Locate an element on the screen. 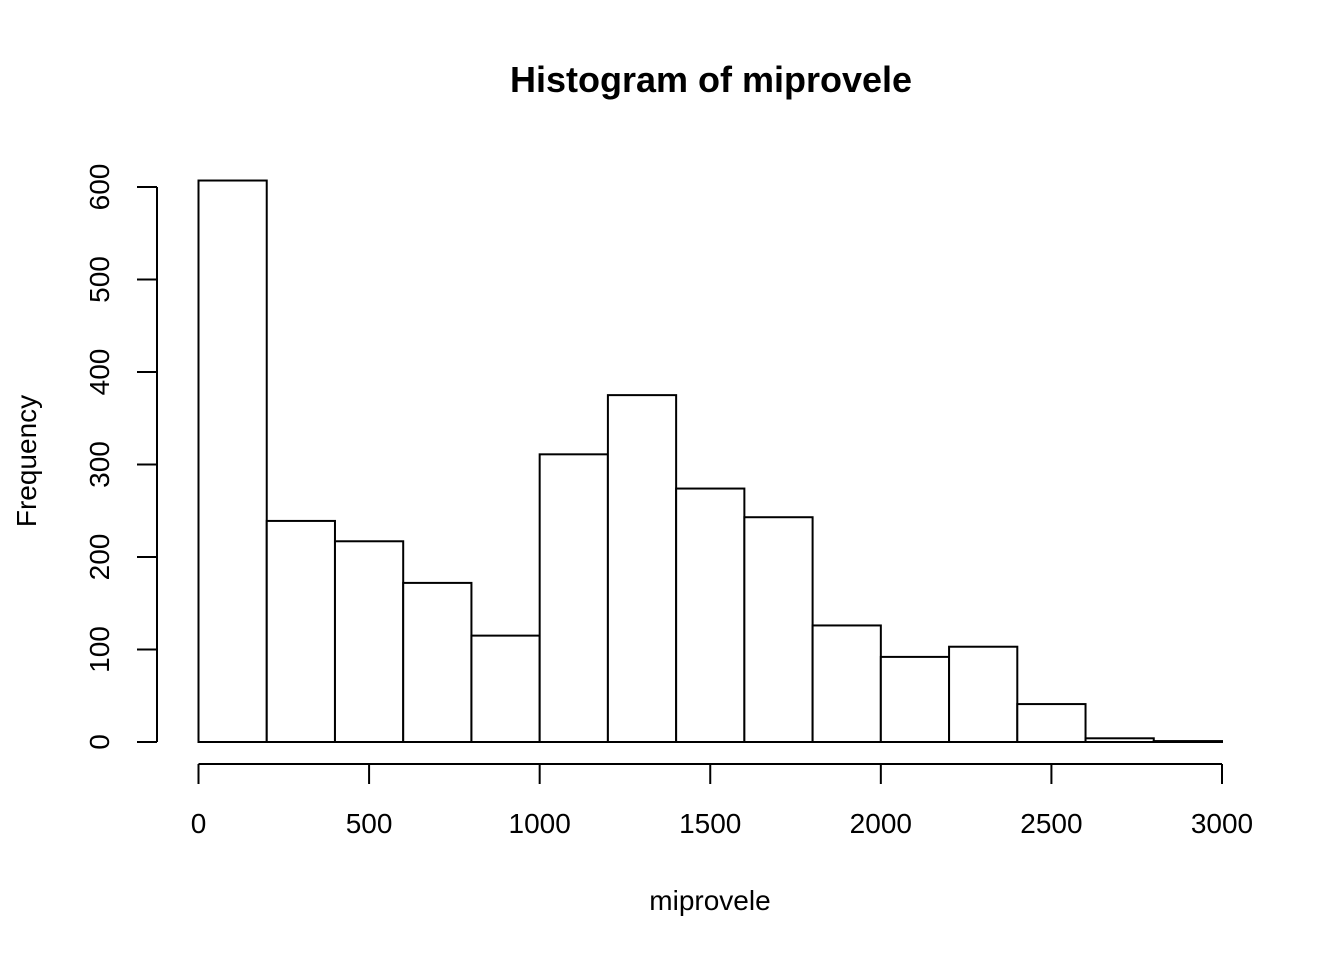 Image resolution: width=1344 pixels, height=960 pixels. x-axis-label: miprovele is located at coordinates (709, 900).